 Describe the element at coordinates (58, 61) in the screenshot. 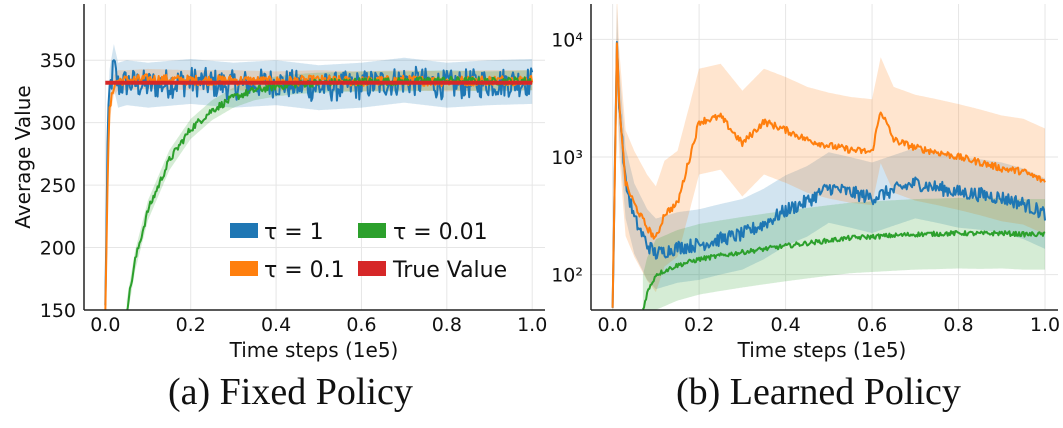

I see `y-tick-label: 350` at that location.